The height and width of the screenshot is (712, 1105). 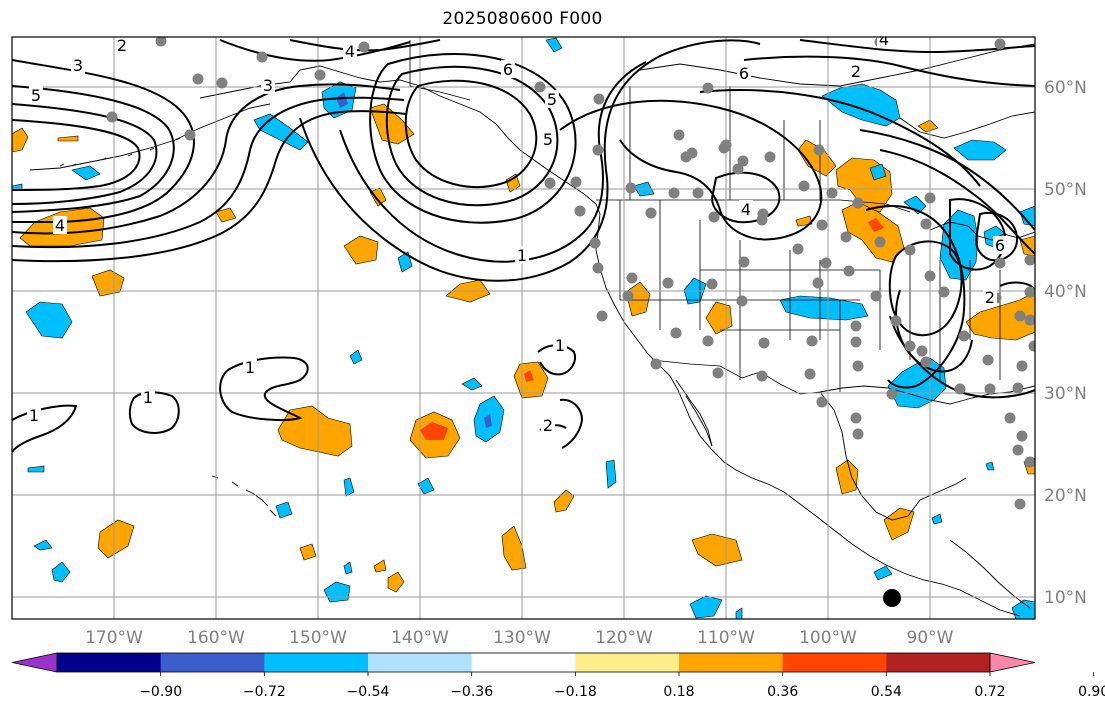 What do you see at coordinates (810, 296) in the screenshot?
I see `state-lines` at bounding box center [810, 296].